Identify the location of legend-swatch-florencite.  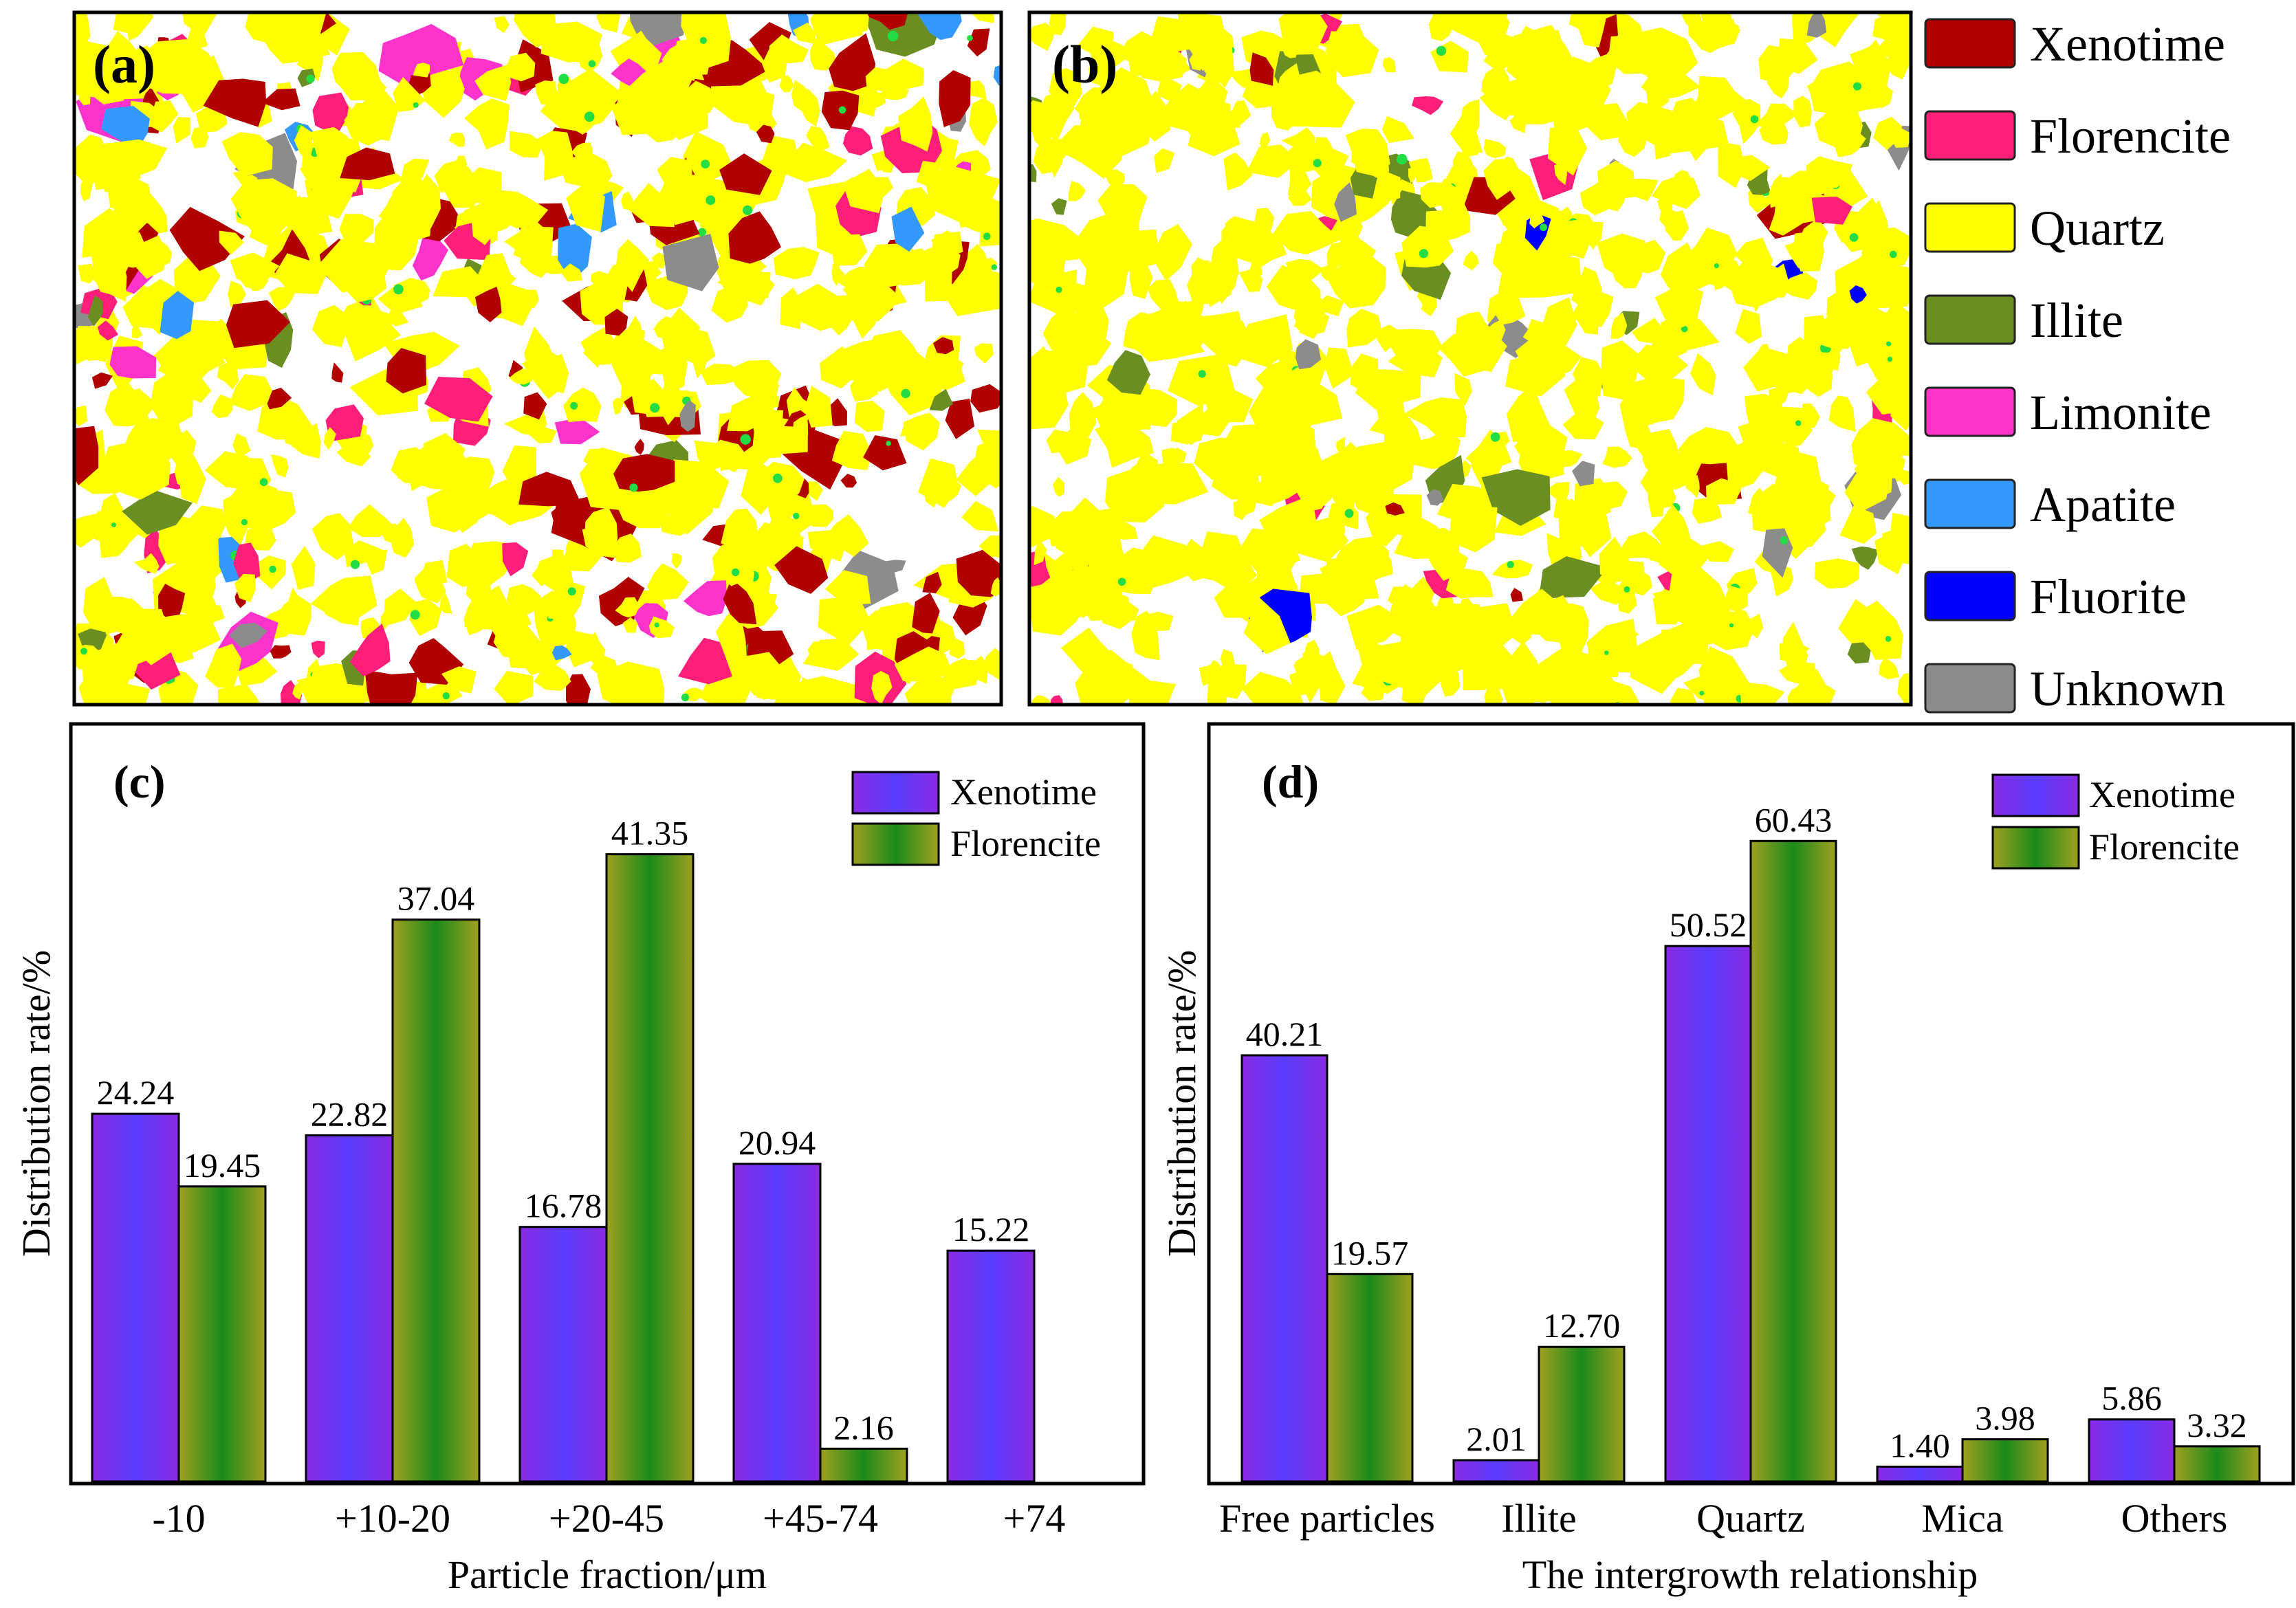
(1970, 135).